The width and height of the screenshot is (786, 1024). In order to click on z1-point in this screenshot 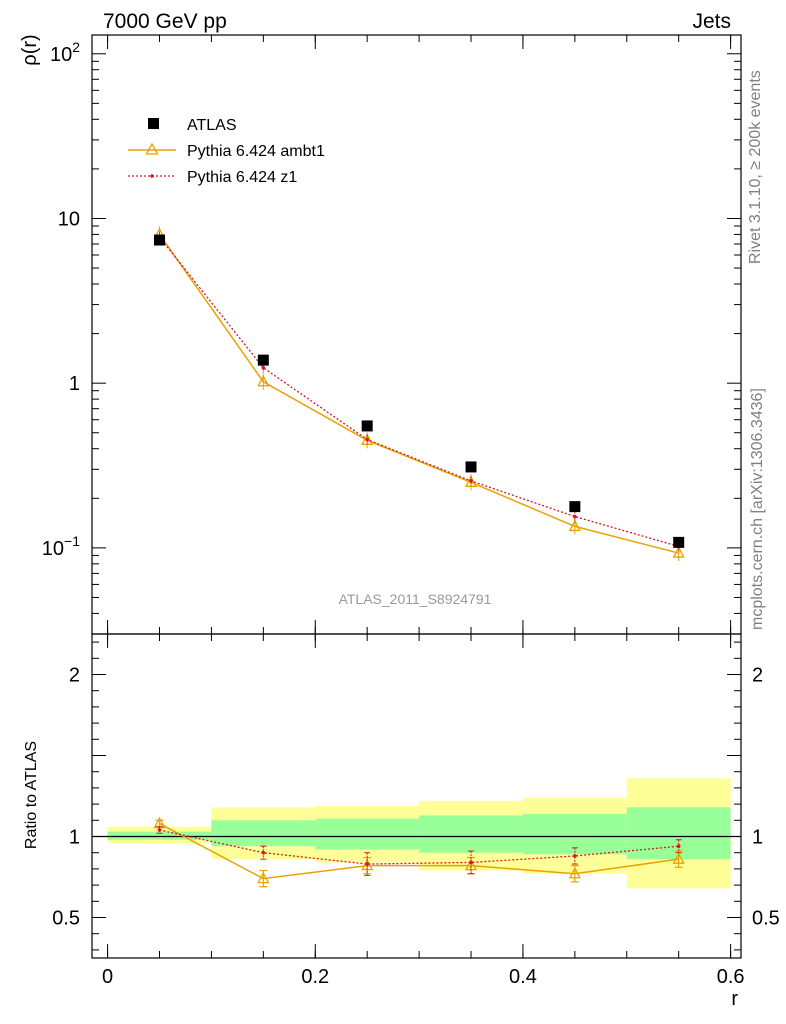, I will do `click(263, 367)`.